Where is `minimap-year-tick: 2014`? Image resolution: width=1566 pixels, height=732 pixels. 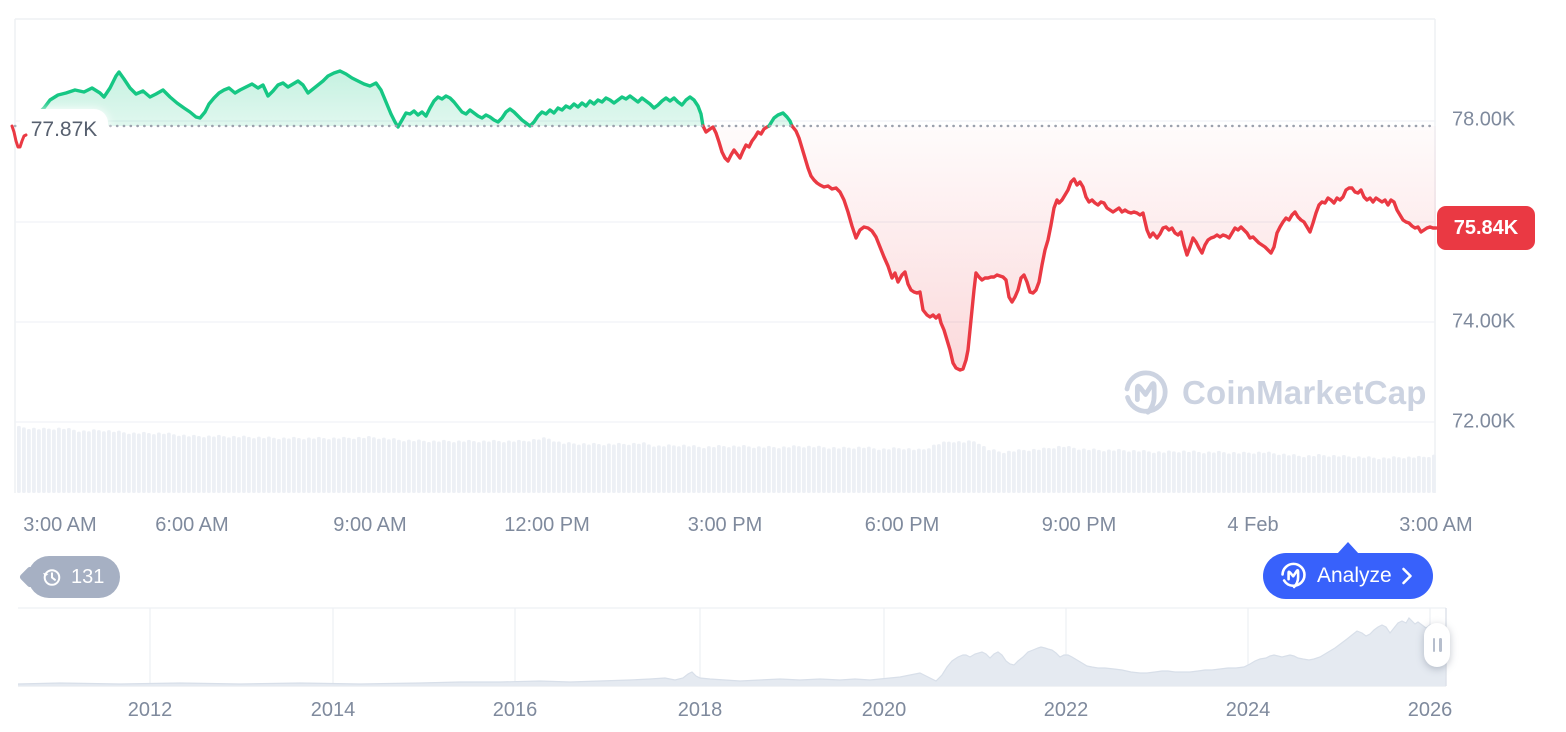
minimap-year-tick: 2014 is located at coordinates (333, 710).